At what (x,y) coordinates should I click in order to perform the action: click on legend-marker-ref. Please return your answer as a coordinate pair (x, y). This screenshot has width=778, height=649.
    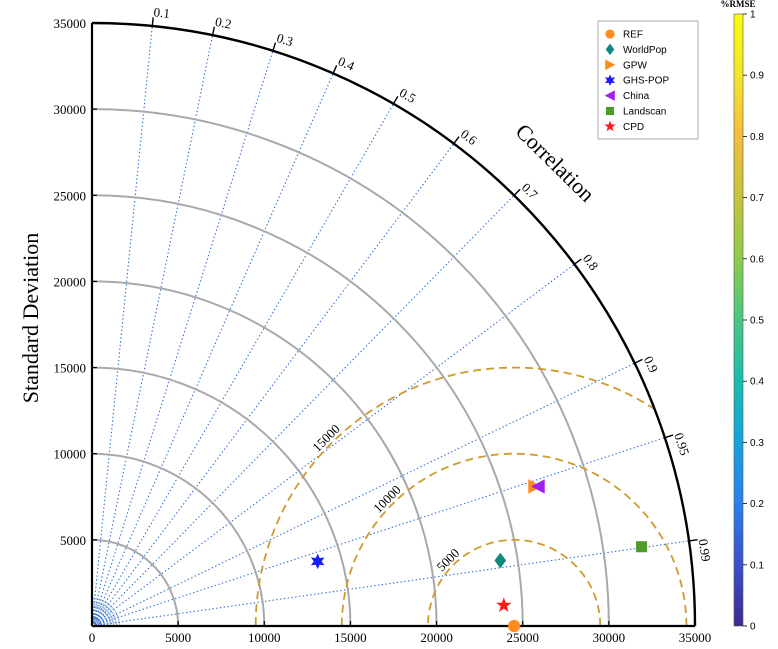
    Looking at the image, I should click on (610, 34).